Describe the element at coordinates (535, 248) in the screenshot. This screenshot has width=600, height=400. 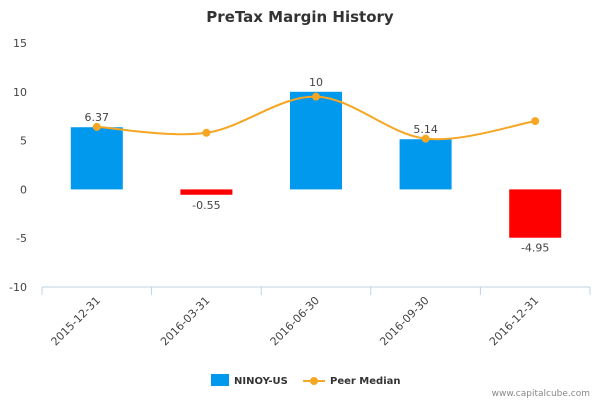
I see `bar-data-label: -4.95` at that location.